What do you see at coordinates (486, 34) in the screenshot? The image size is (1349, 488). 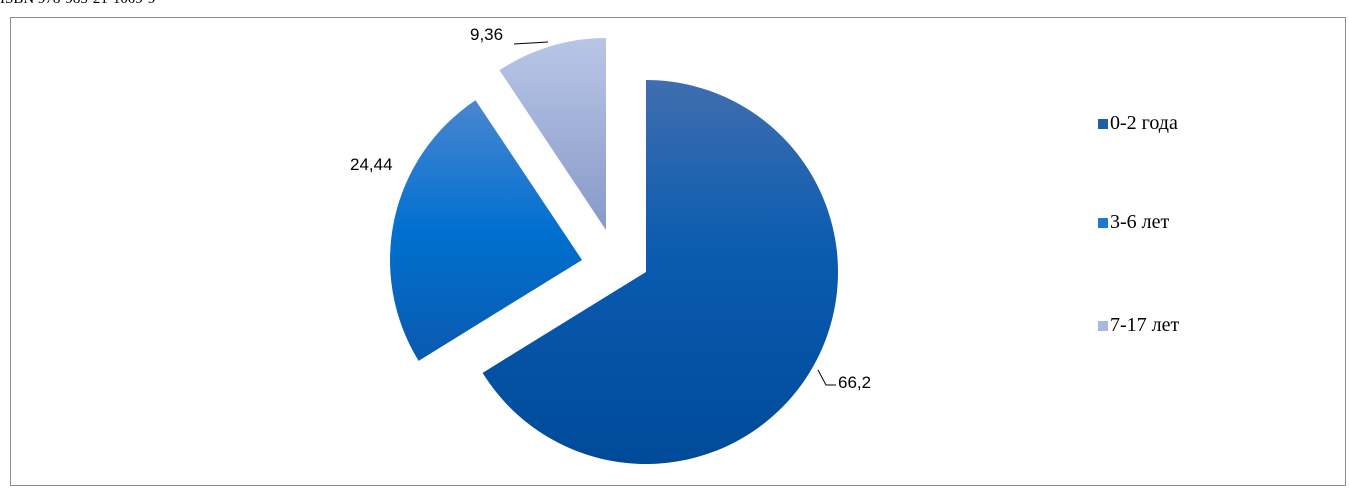 I see `data-label-2: 9,36` at bounding box center [486, 34].